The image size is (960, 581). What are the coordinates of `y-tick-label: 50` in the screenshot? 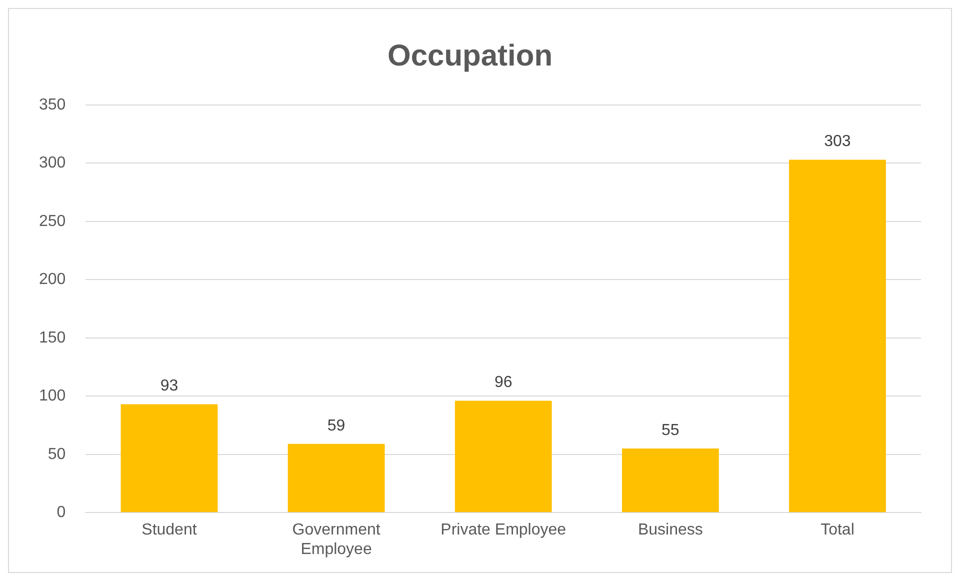 It's located at (57, 454).